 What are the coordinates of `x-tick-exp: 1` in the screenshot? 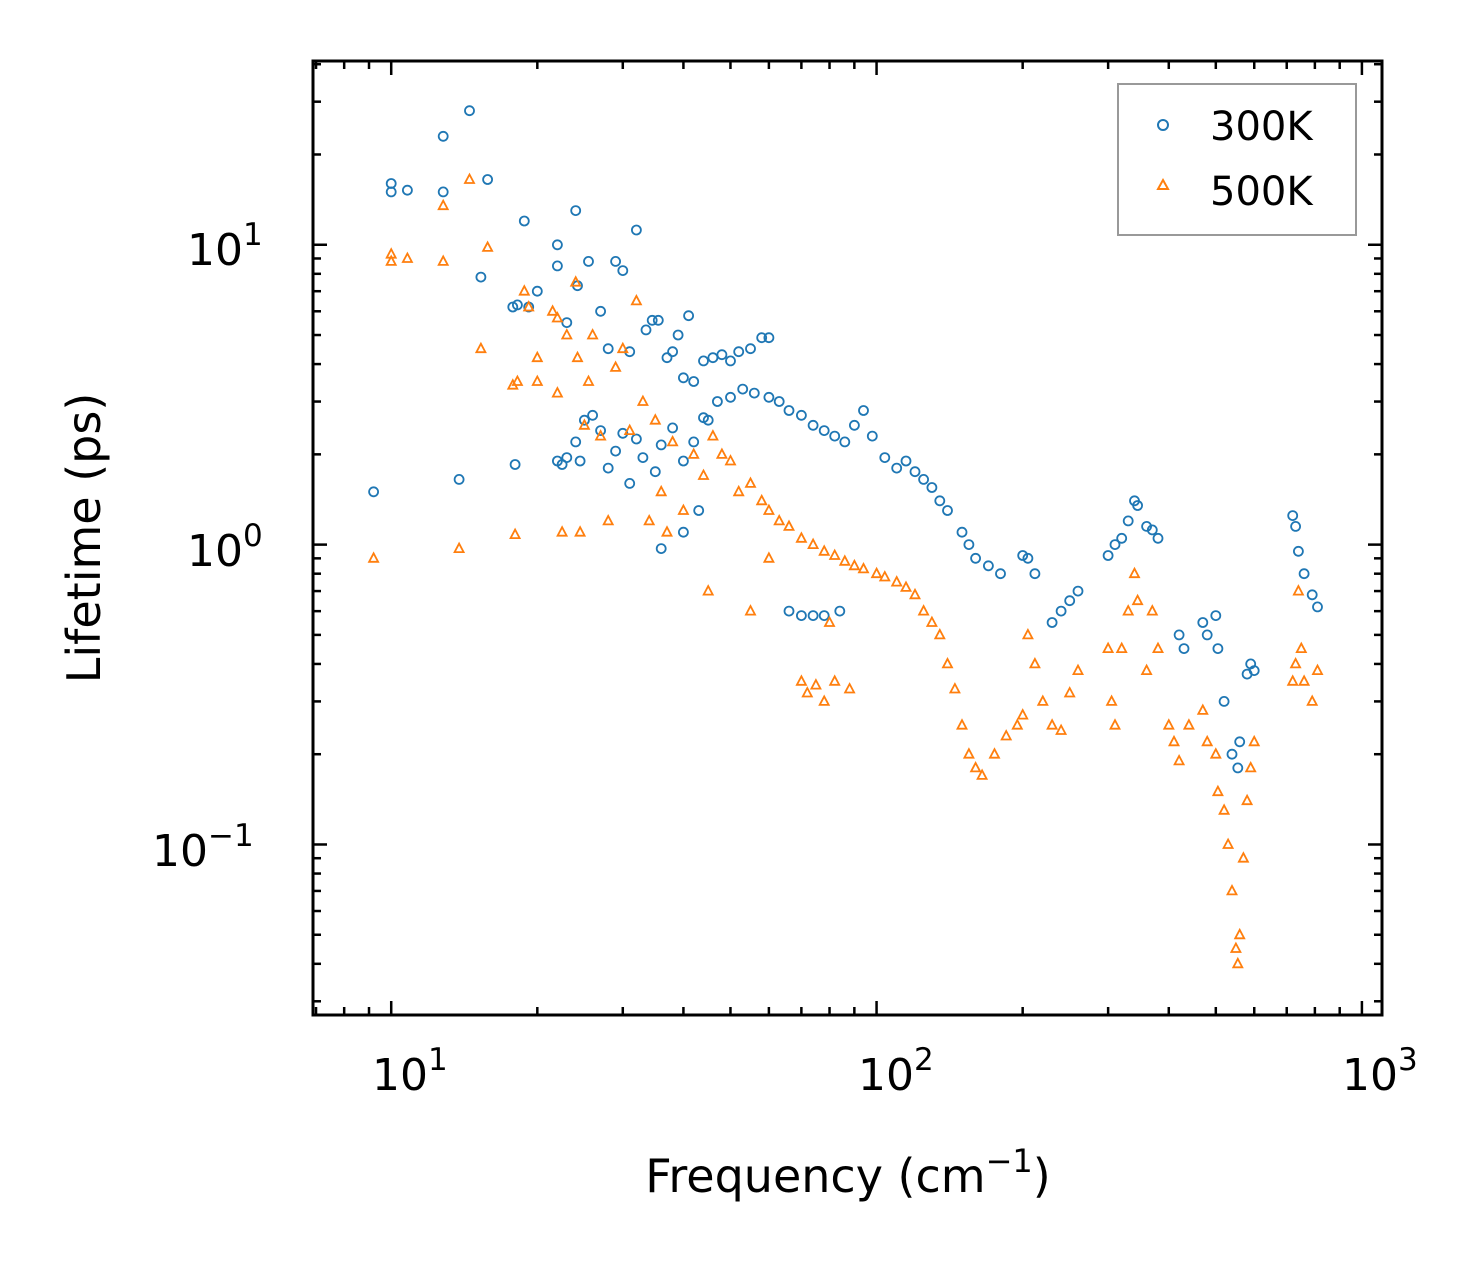 It's located at (438, 1060).